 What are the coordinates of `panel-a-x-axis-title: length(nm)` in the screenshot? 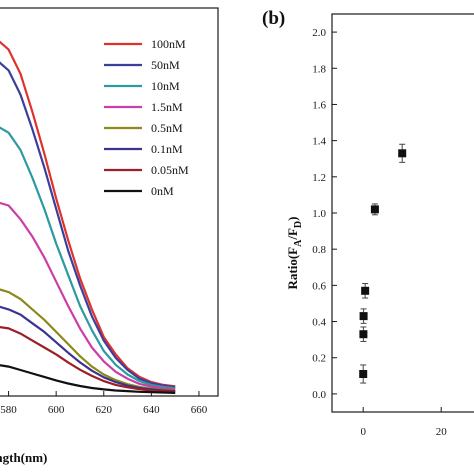 It's located at (23, 457).